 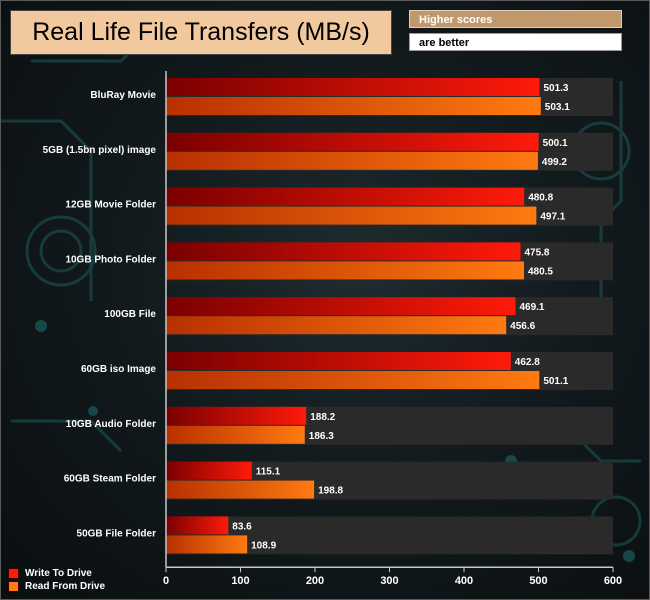 What do you see at coordinates (536, 252) in the screenshot?
I see `value-label: 475.8` at bounding box center [536, 252].